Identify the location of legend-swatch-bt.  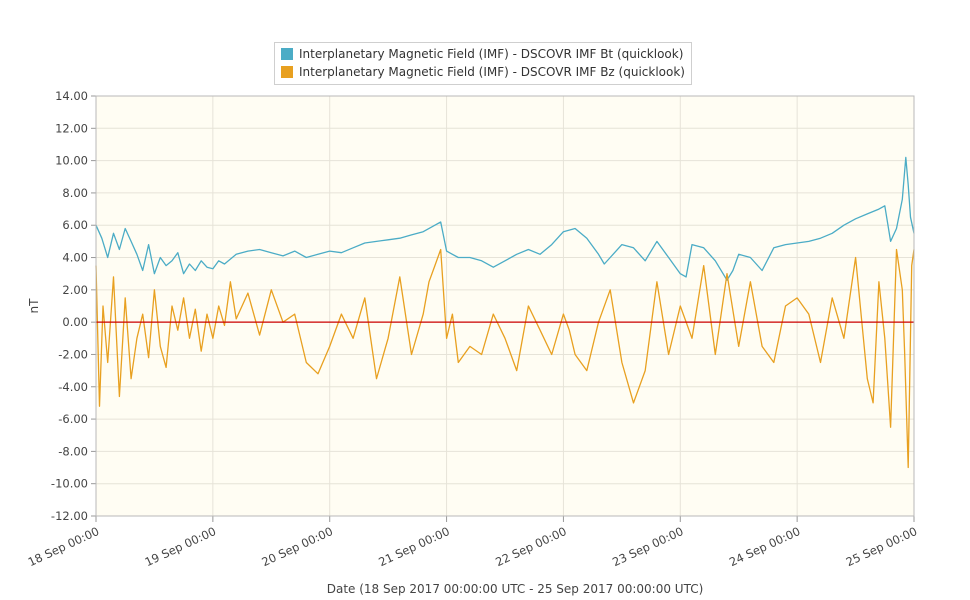
(287, 54).